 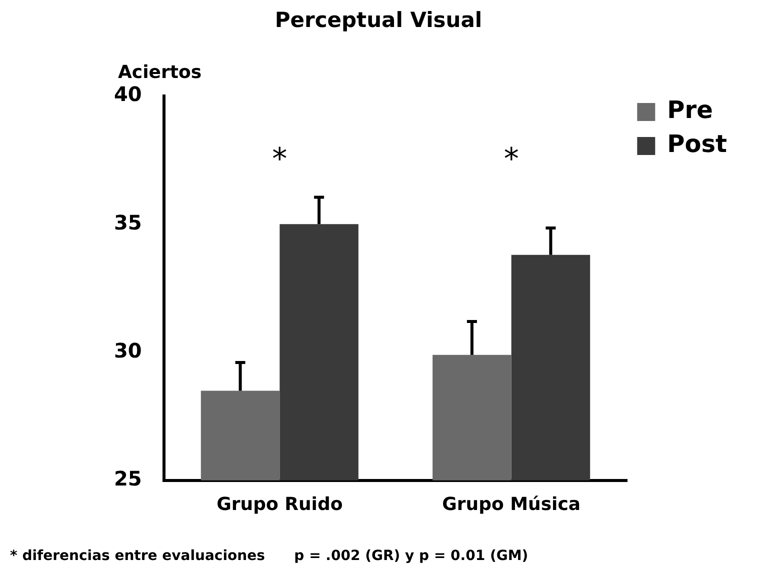 What do you see at coordinates (160, 72) in the screenshot?
I see `y-axis-title: Aciertos` at bounding box center [160, 72].